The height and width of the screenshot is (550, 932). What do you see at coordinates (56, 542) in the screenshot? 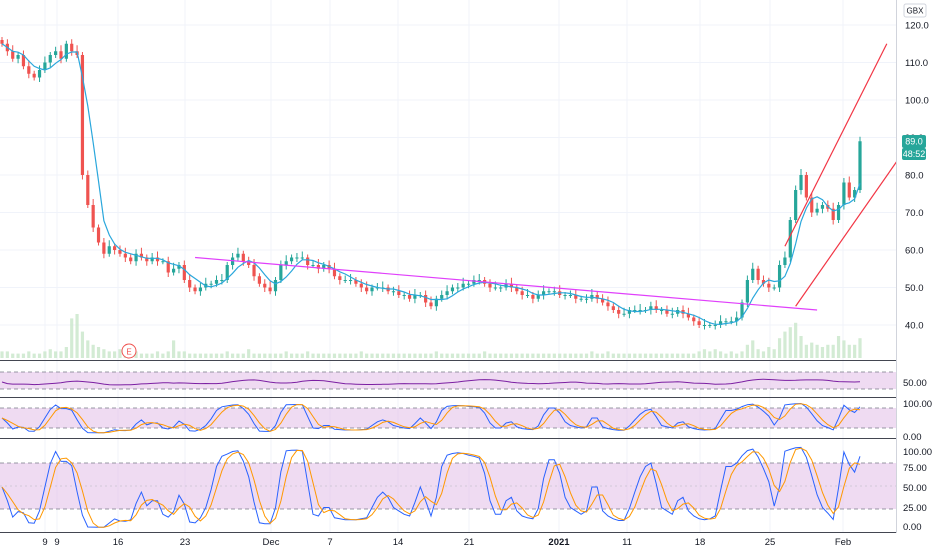
I see `time-tick-label: 9` at bounding box center [56, 542].